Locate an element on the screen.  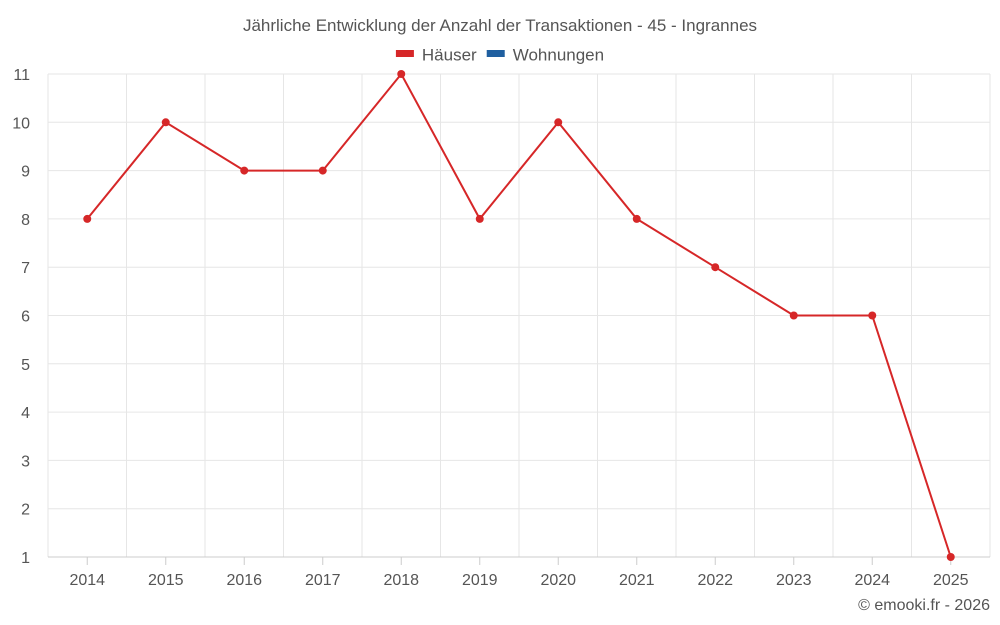
y-tick-label: 4 is located at coordinates (25, 413).